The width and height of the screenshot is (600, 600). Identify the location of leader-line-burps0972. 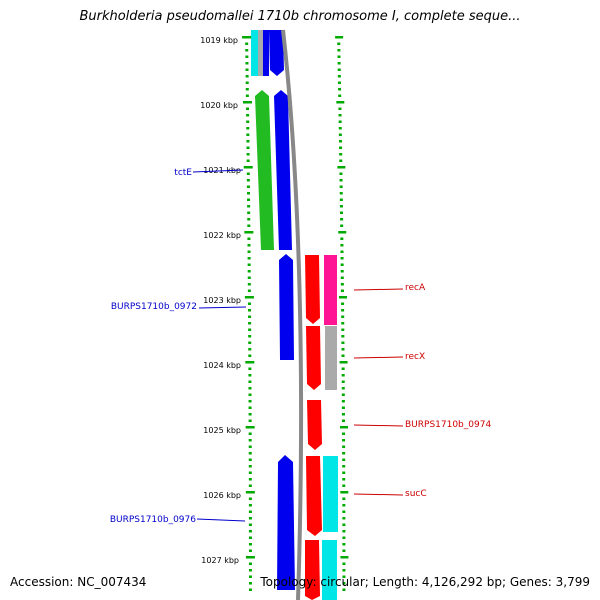
(222, 307).